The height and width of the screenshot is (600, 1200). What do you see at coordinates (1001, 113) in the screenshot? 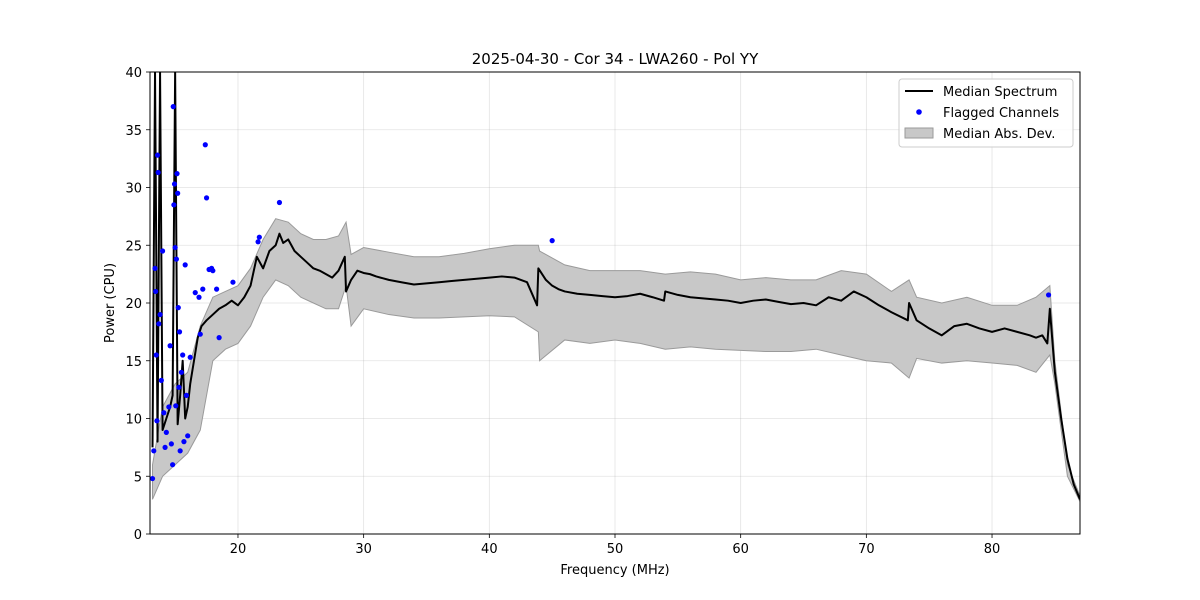
I see `legend-label: Flagged Channels` at bounding box center [1001, 113].